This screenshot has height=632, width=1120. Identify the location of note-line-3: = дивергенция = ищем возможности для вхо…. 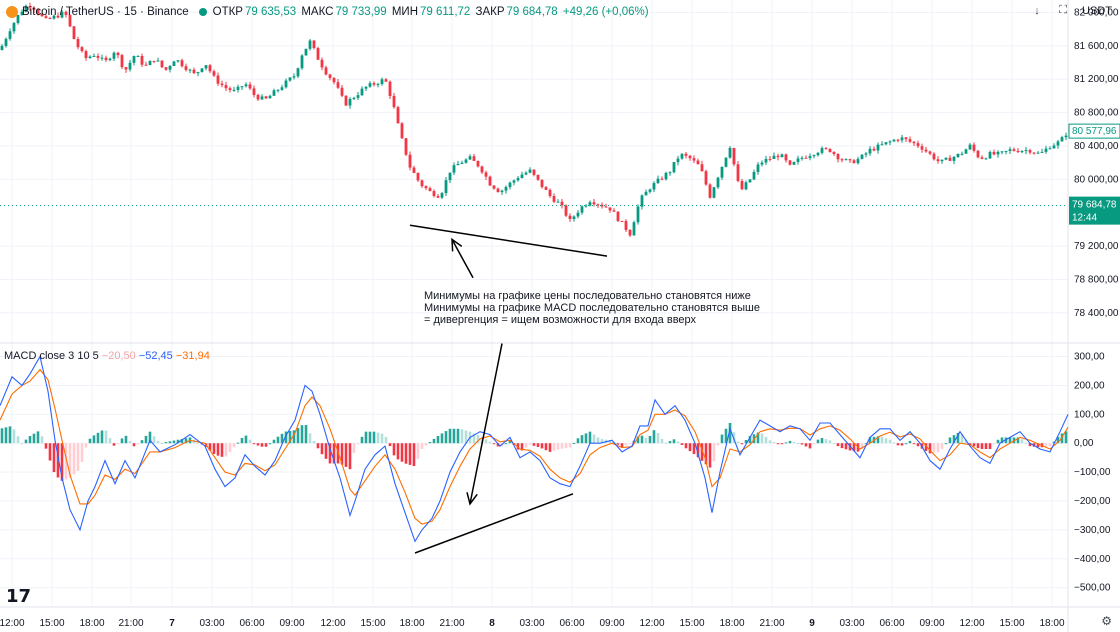
(560, 320).